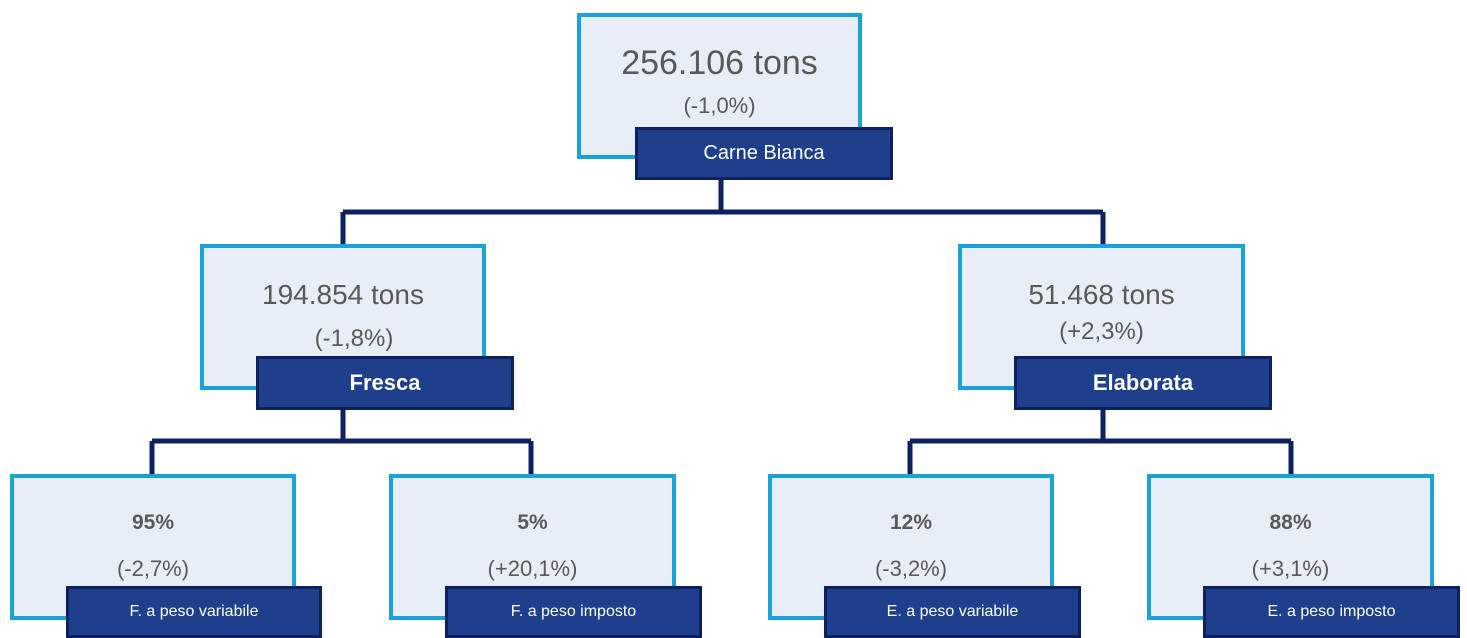 This screenshot has width=1467, height=638. Describe the element at coordinates (573, 612) in the screenshot. I see `leaf-label: F. a peso imposto` at that location.